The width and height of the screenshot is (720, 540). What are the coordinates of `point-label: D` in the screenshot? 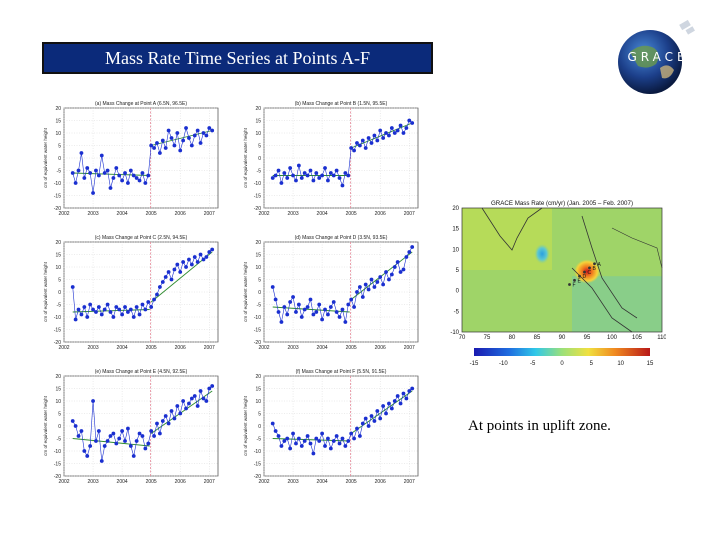 It's located at (585, 277).